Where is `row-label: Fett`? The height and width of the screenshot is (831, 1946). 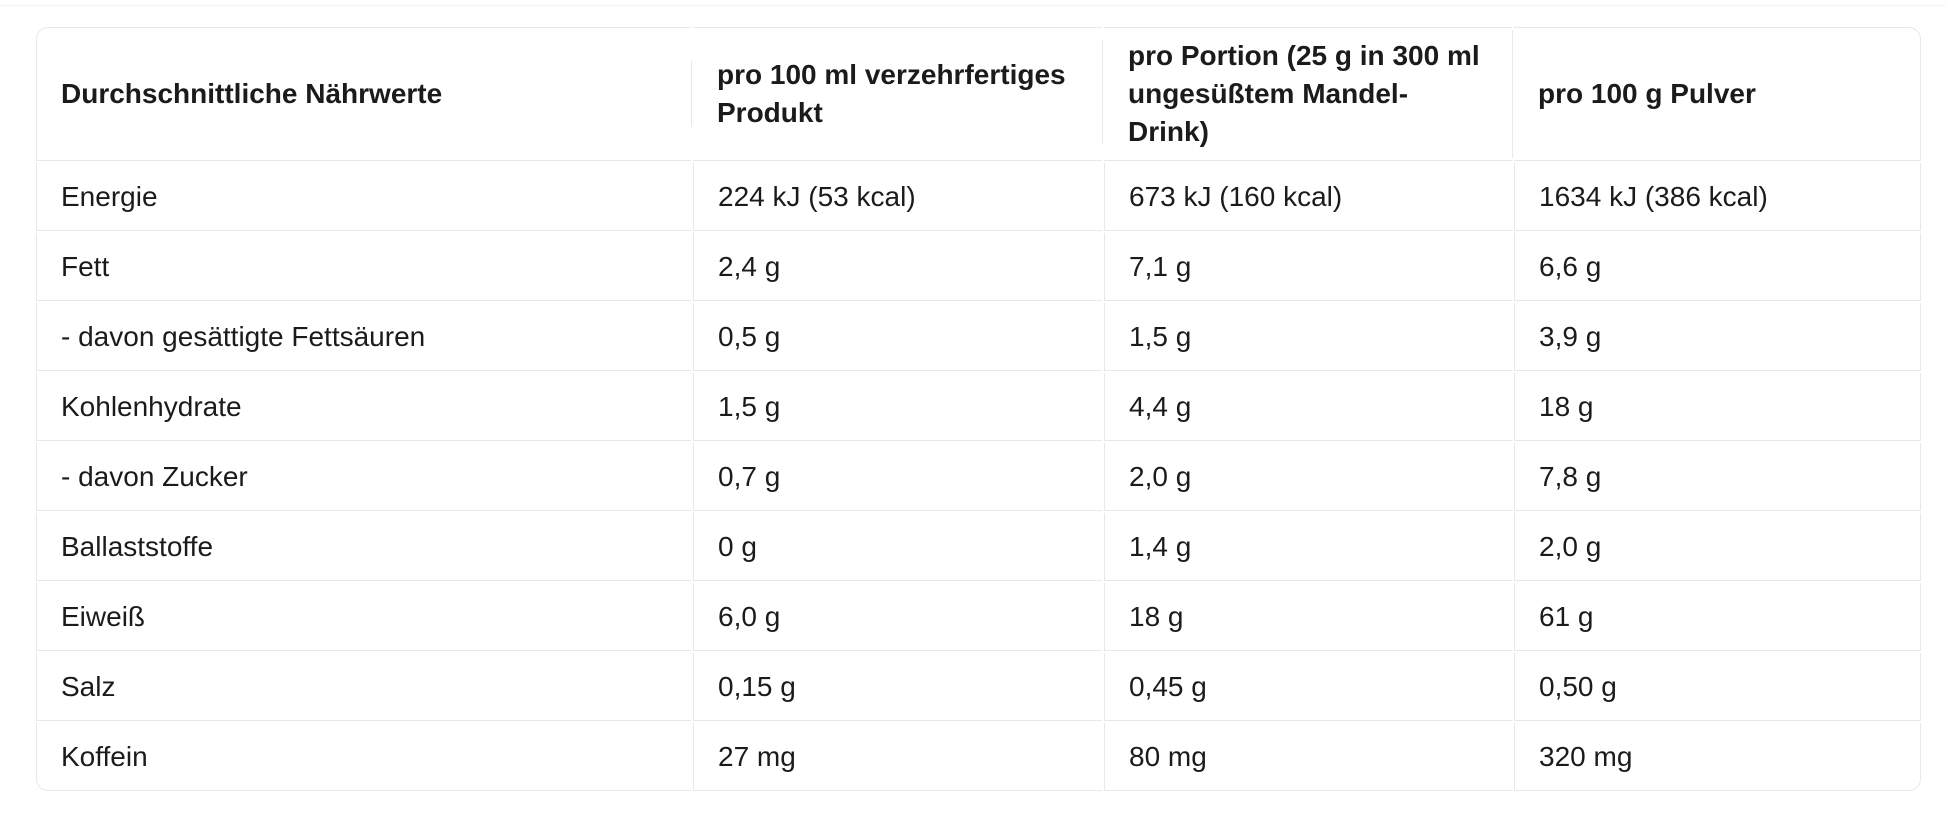 row-label: Fett is located at coordinates (363, 267).